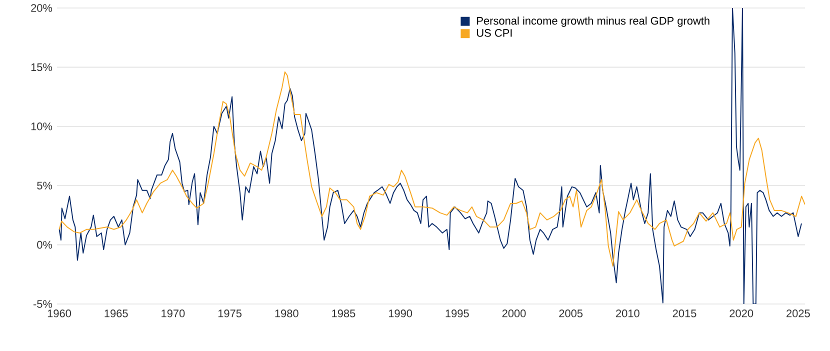  What do you see at coordinates (44, 186) in the screenshot?
I see `y-tick-label: 5%` at bounding box center [44, 186].